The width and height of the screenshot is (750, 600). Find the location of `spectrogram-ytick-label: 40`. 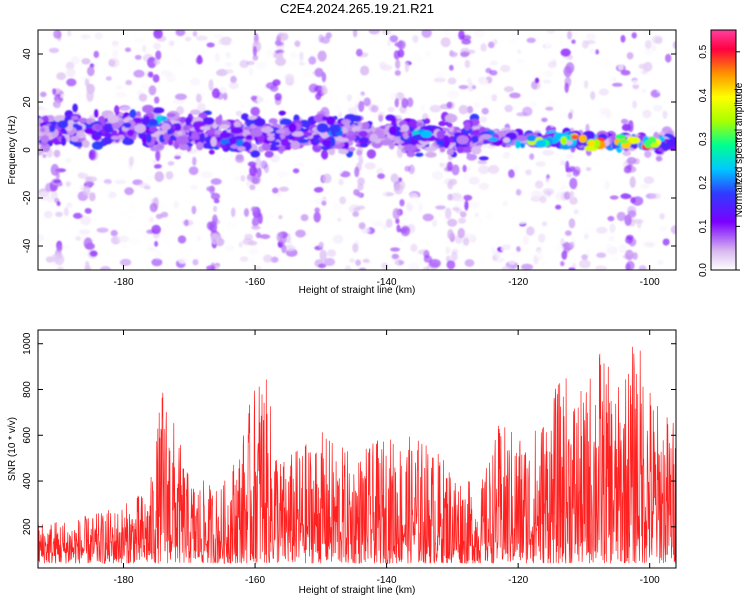

spectrogram-ytick-label: 40 is located at coordinates (27, 54).